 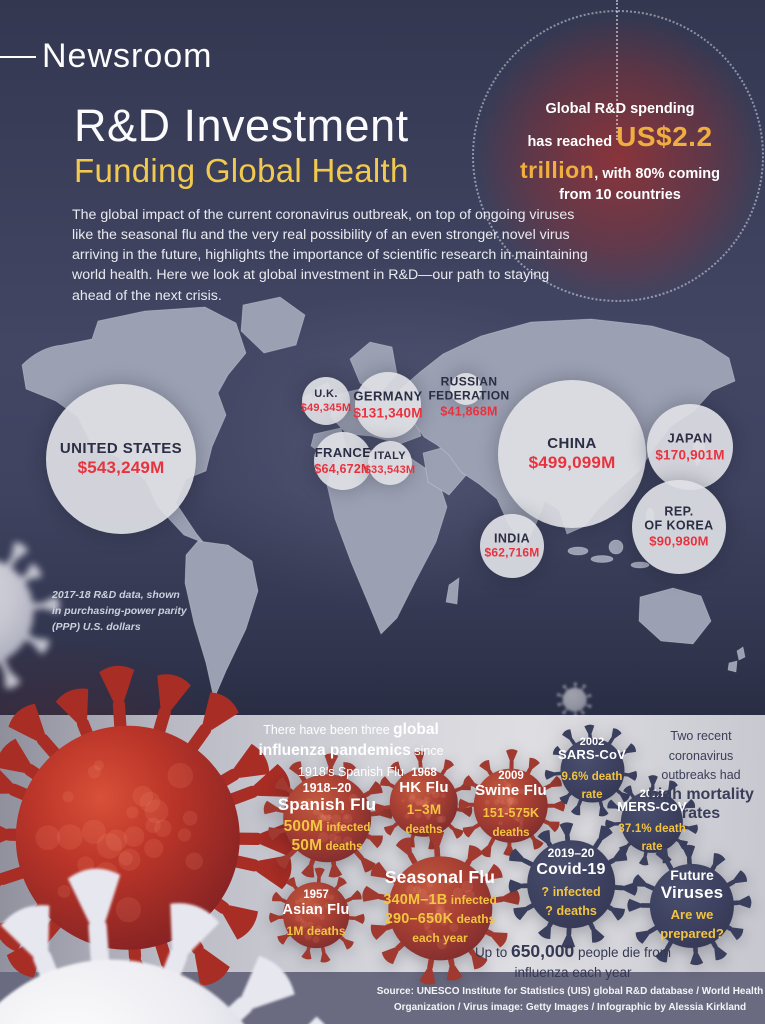 I want to click on country-value: $131,340M, so click(x=388, y=413).